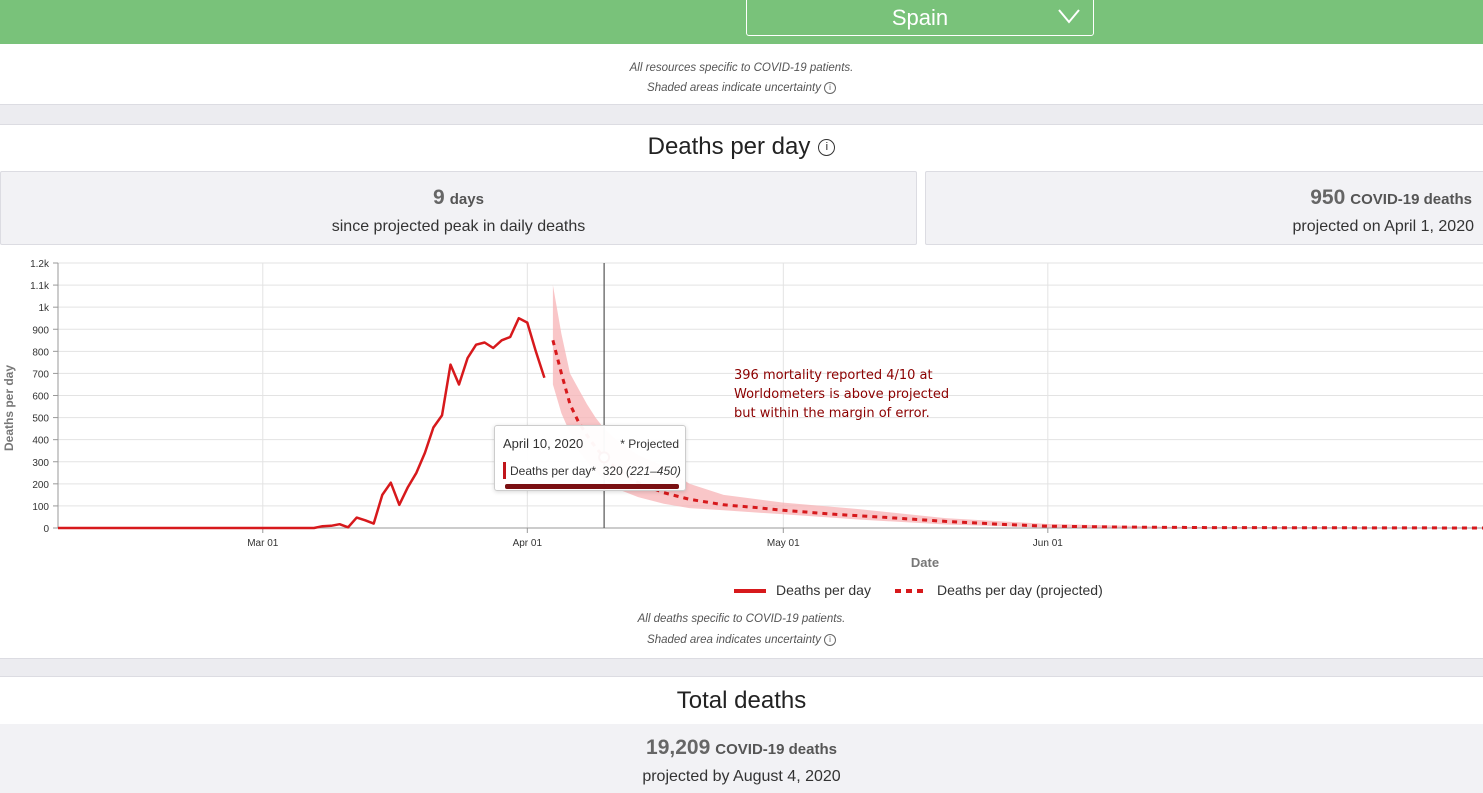 This screenshot has width=1483, height=793. Describe the element at coordinates (40, 286) in the screenshot. I see `y-tick-label: 1.1k` at that location.